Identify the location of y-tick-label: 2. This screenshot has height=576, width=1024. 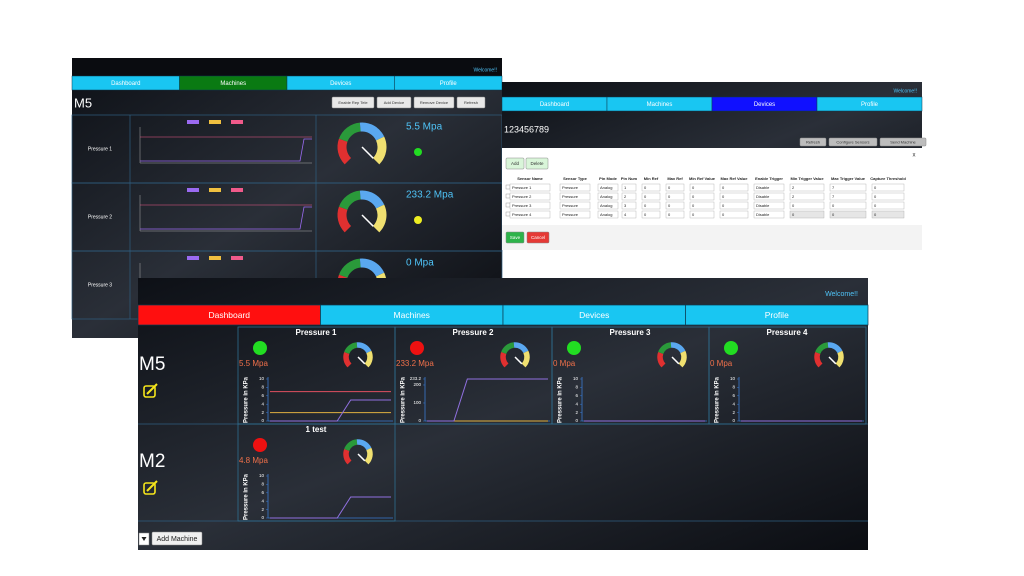
(262, 412).